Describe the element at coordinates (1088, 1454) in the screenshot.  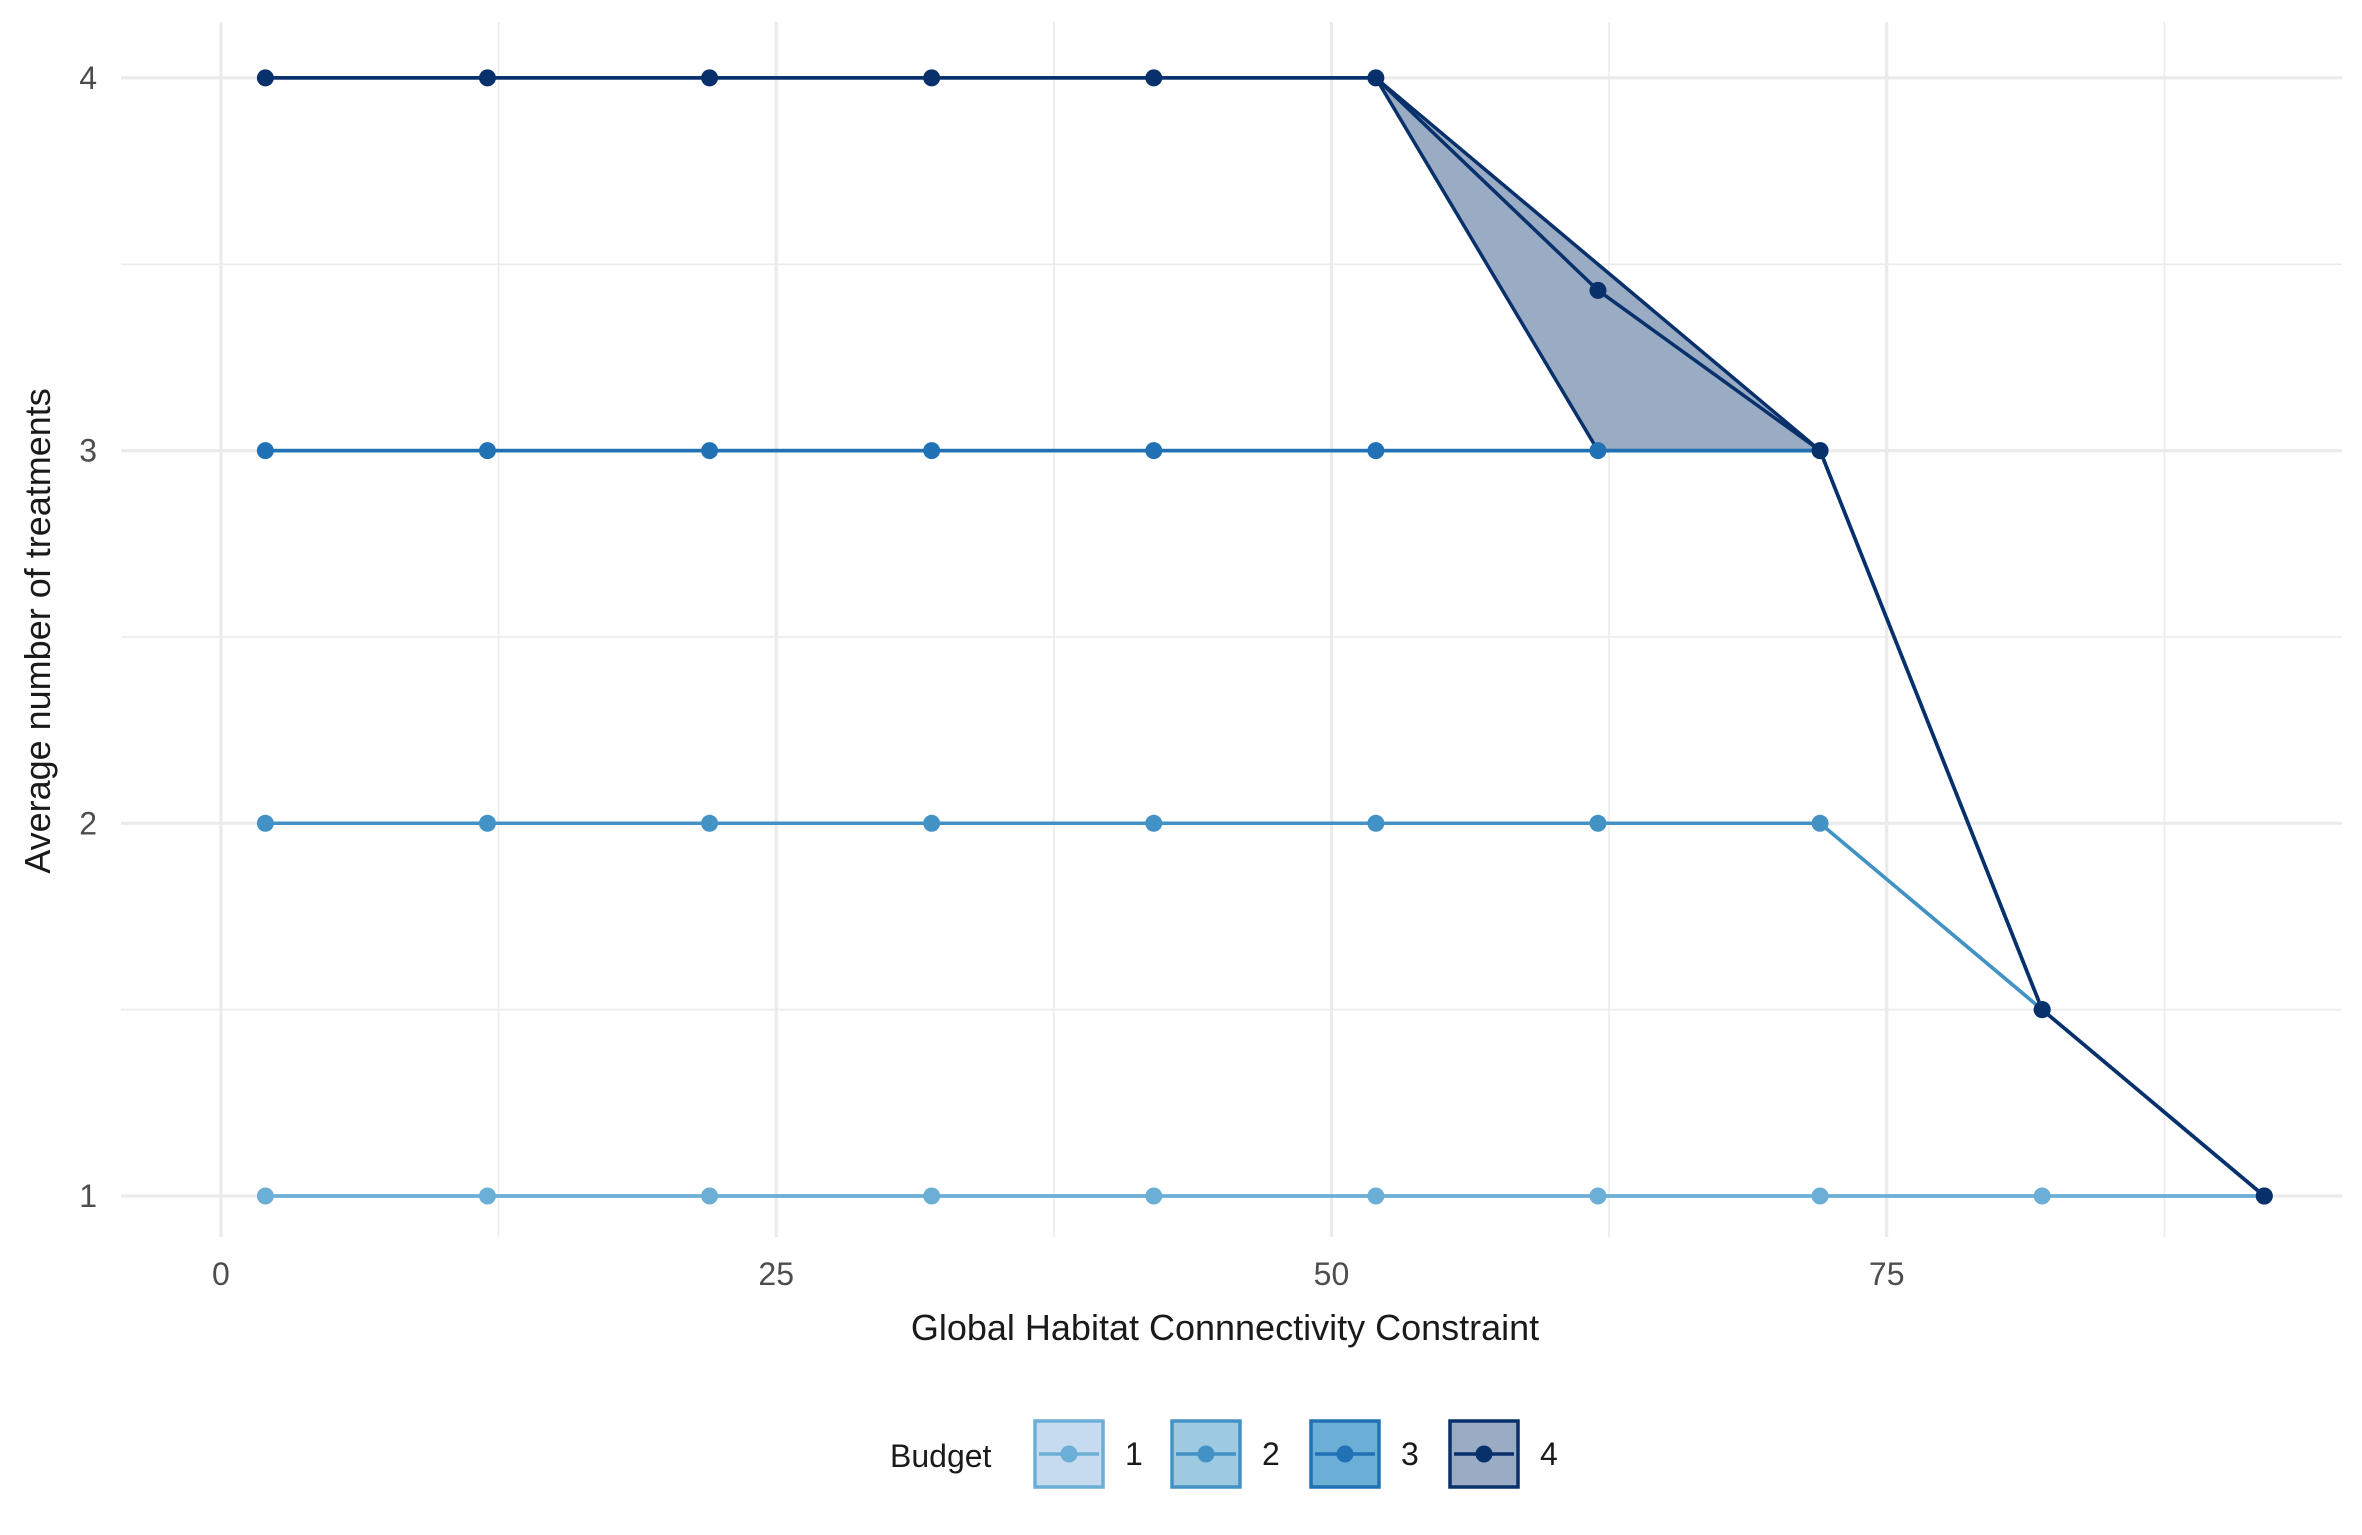
I see `legend-item-1: 1` at that location.